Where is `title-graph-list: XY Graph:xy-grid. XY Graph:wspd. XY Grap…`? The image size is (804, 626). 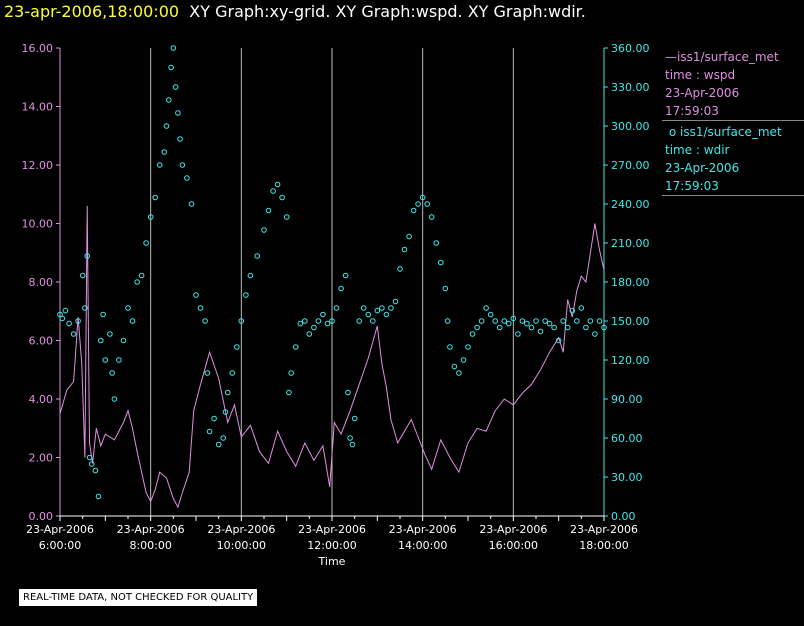 title-graph-list: XY Graph:xy-grid. XY Graph:wspd. XY Grap… is located at coordinates (387, 11).